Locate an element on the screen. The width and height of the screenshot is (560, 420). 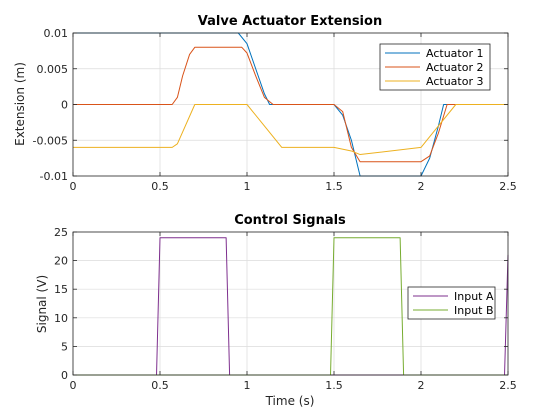
y-tick-label: 0.01 is located at coordinates (56, 33).